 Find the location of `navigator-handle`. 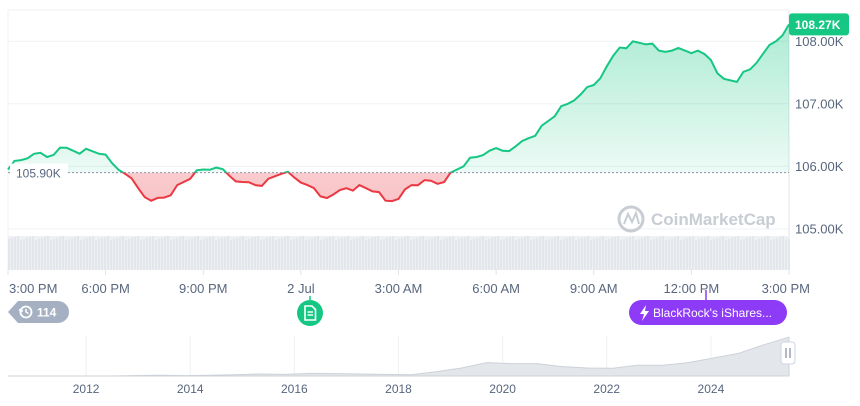

navigator-handle is located at coordinates (788, 353).